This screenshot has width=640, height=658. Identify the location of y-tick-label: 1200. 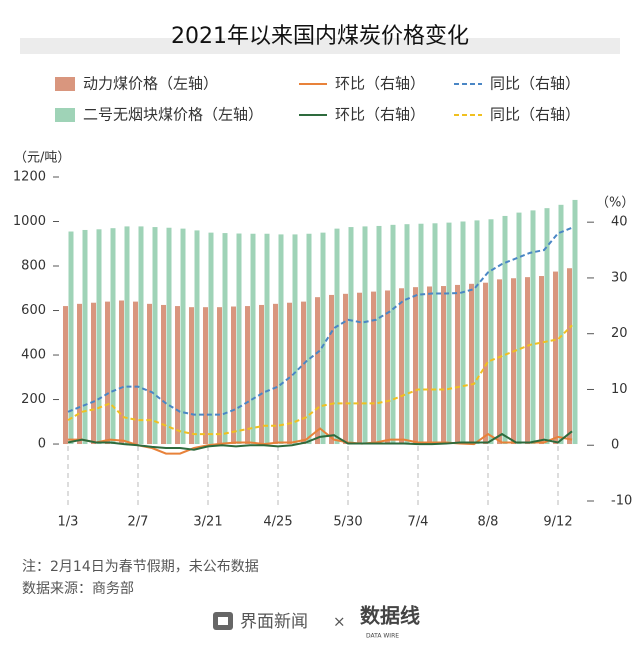
(29, 177).